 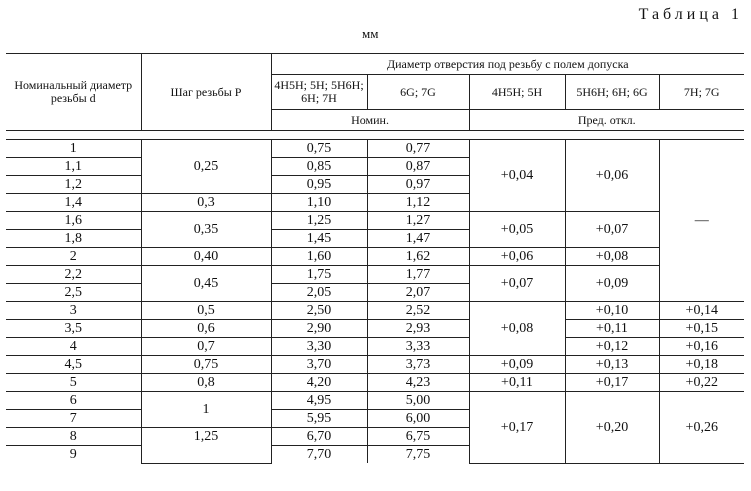 What do you see at coordinates (74, 454) in the screenshot?
I see `nominal-diameter-cell: 9` at bounding box center [74, 454].